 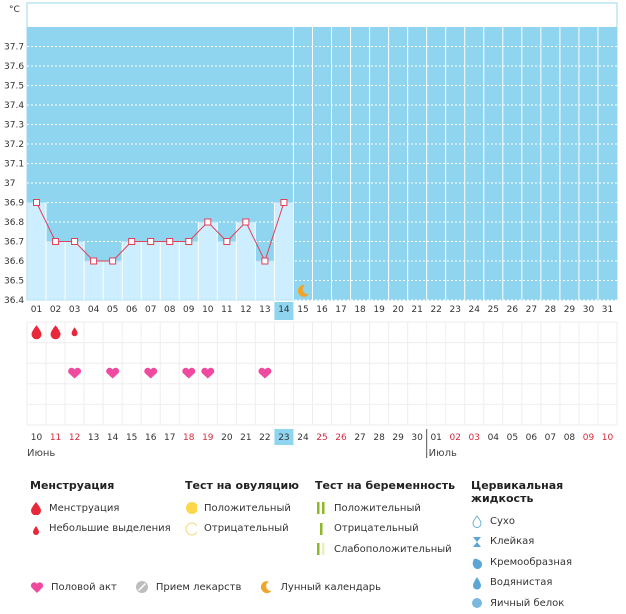 What do you see at coordinates (398, 310) in the screenshot?
I see `day-label: 20` at bounding box center [398, 310].